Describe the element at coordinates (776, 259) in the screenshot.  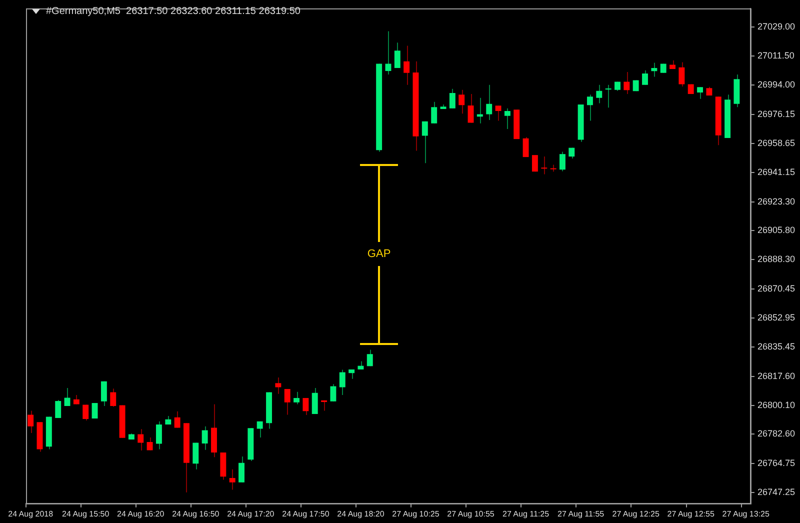
I see `y-tick-label: 26888.30` at that location.